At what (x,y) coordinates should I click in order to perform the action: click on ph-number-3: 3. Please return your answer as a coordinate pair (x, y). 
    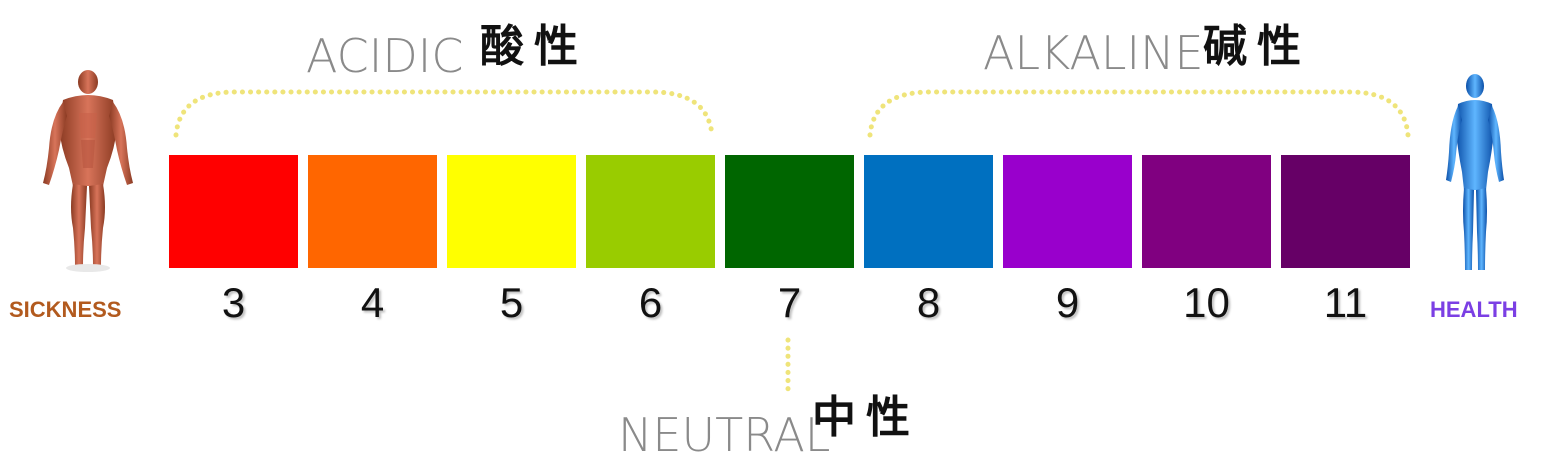
    Looking at the image, I should click on (233, 302).